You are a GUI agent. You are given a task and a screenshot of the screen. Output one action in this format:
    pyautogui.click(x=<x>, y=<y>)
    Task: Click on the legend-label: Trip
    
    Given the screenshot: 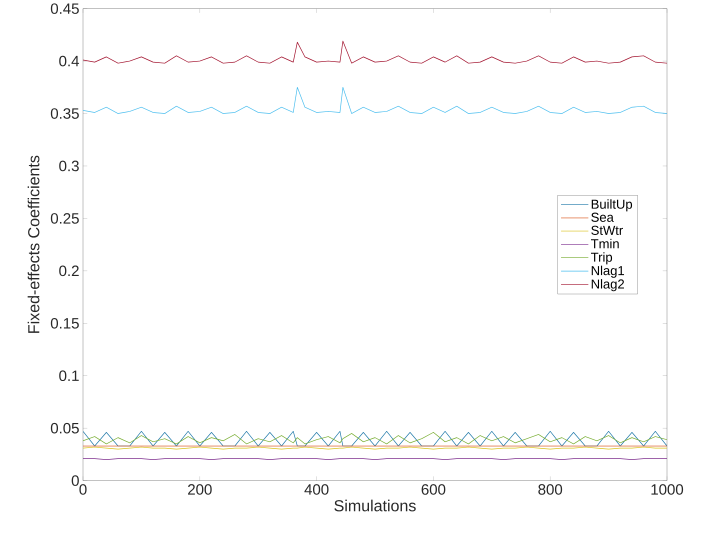 What is the action you would take?
    pyautogui.click(x=601, y=258)
    